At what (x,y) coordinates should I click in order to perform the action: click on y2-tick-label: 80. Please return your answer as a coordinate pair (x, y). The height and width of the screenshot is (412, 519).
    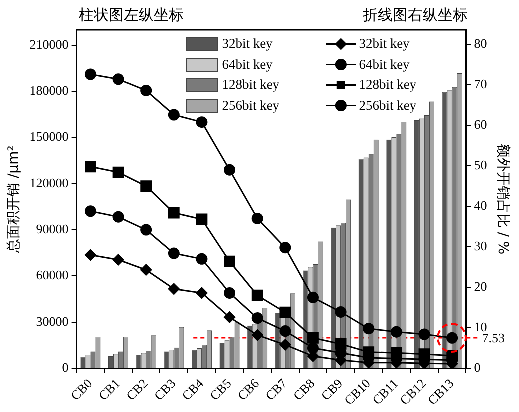
    Looking at the image, I should click on (481, 43).